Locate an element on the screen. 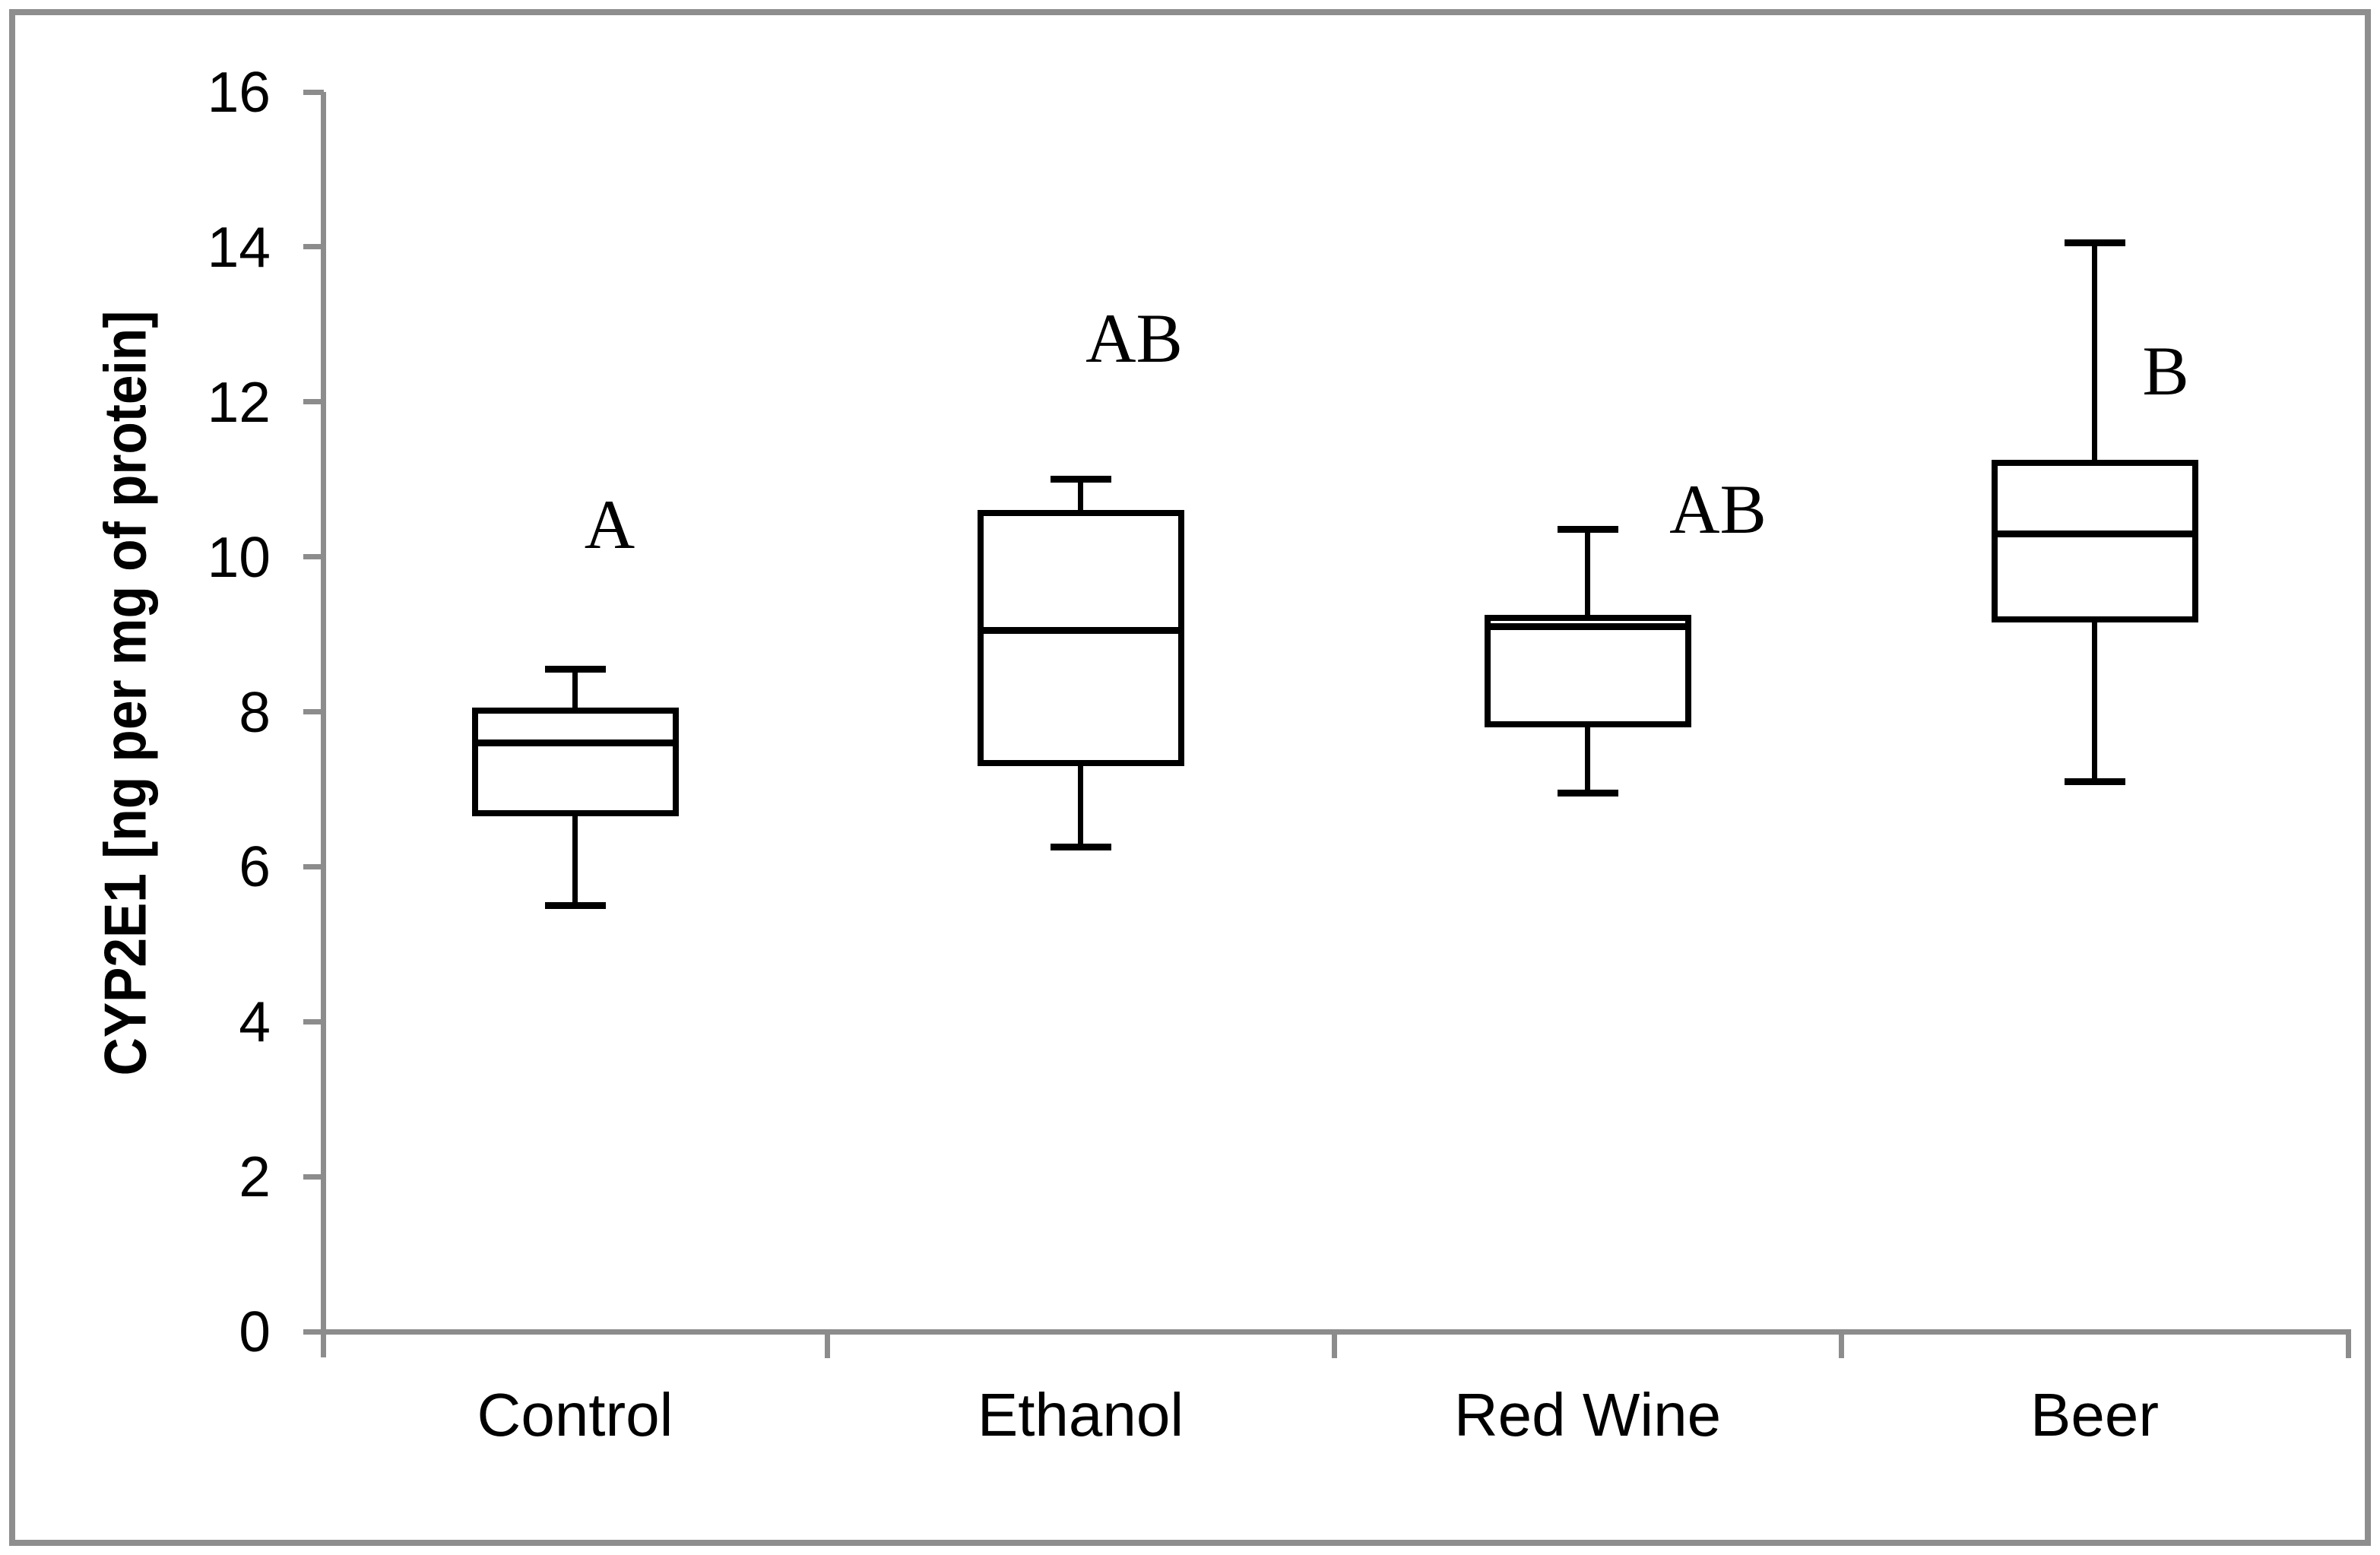  significance-letter-beer: B is located at coordinates (2165, 371).